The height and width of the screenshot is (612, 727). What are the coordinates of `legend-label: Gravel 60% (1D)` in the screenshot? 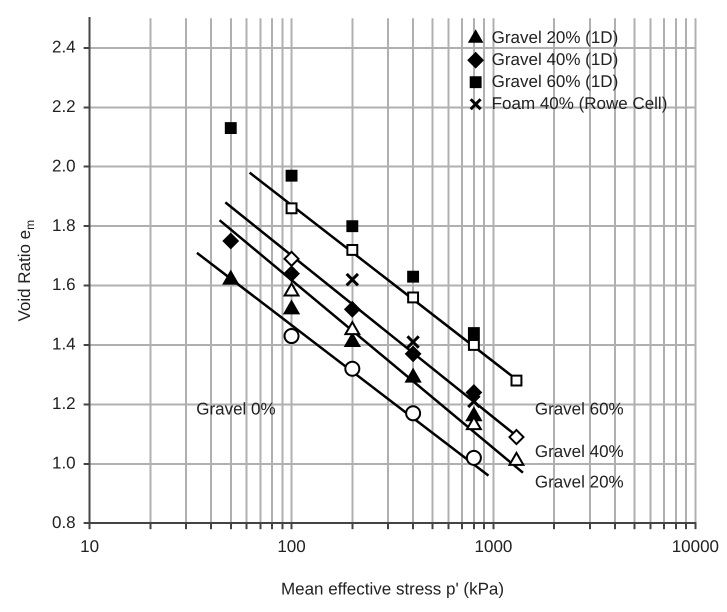 It's located at (555, 81).